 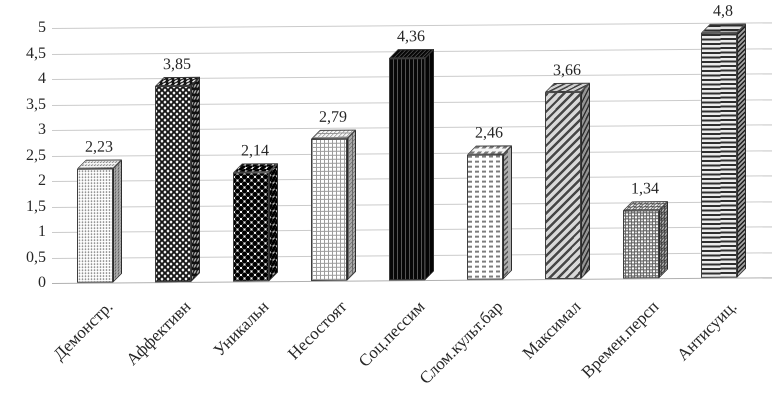 I want to click on y-tick-label: 0, so click(x=42, y=282).